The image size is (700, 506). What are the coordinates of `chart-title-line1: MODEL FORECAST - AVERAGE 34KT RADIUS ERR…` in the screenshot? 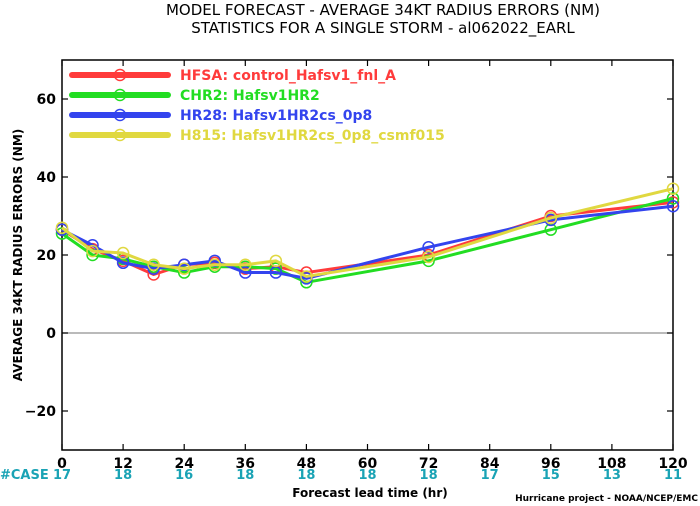 It's located at (383, 10).